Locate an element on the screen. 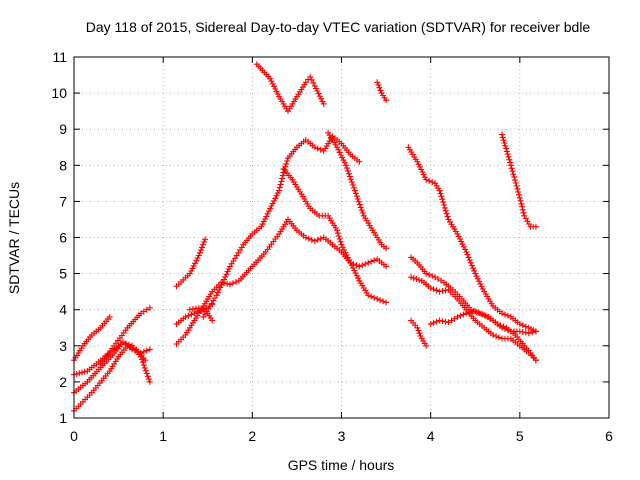 The image size is (640, 480). data-series-s15 is located at coordinates (472, 239).